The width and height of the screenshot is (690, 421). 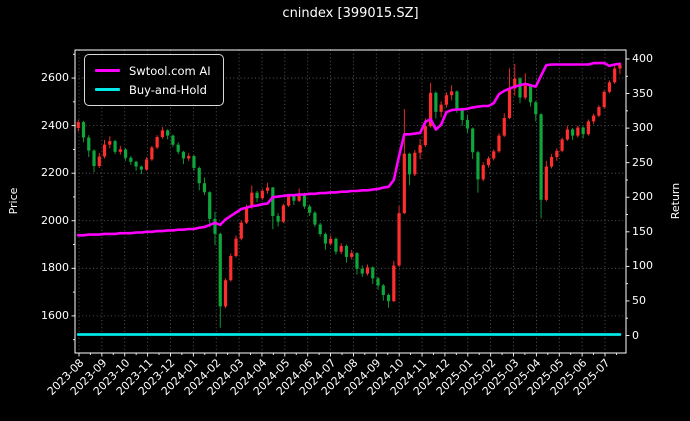 What do you see at coordinates (639, 300) in the screenshot?
I see `tick-label: 50` at bounding box center [639, 300].